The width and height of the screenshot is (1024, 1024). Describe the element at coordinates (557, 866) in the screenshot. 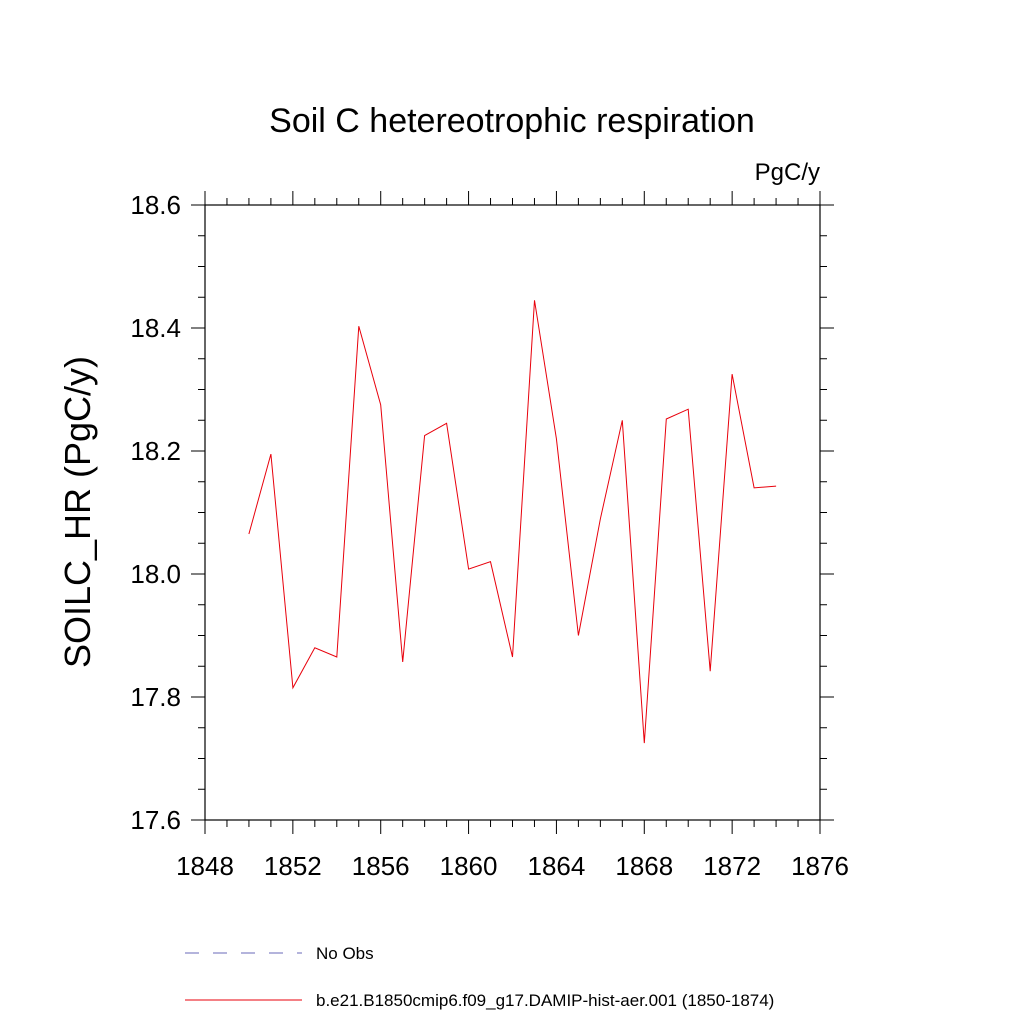

I see `x-tick-label: 1864` at that location.